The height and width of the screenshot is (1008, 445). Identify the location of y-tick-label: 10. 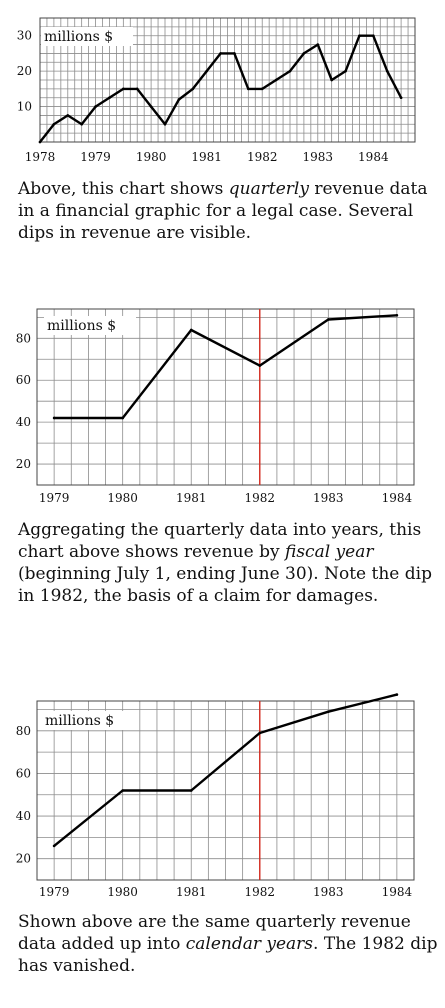
(24, 107).